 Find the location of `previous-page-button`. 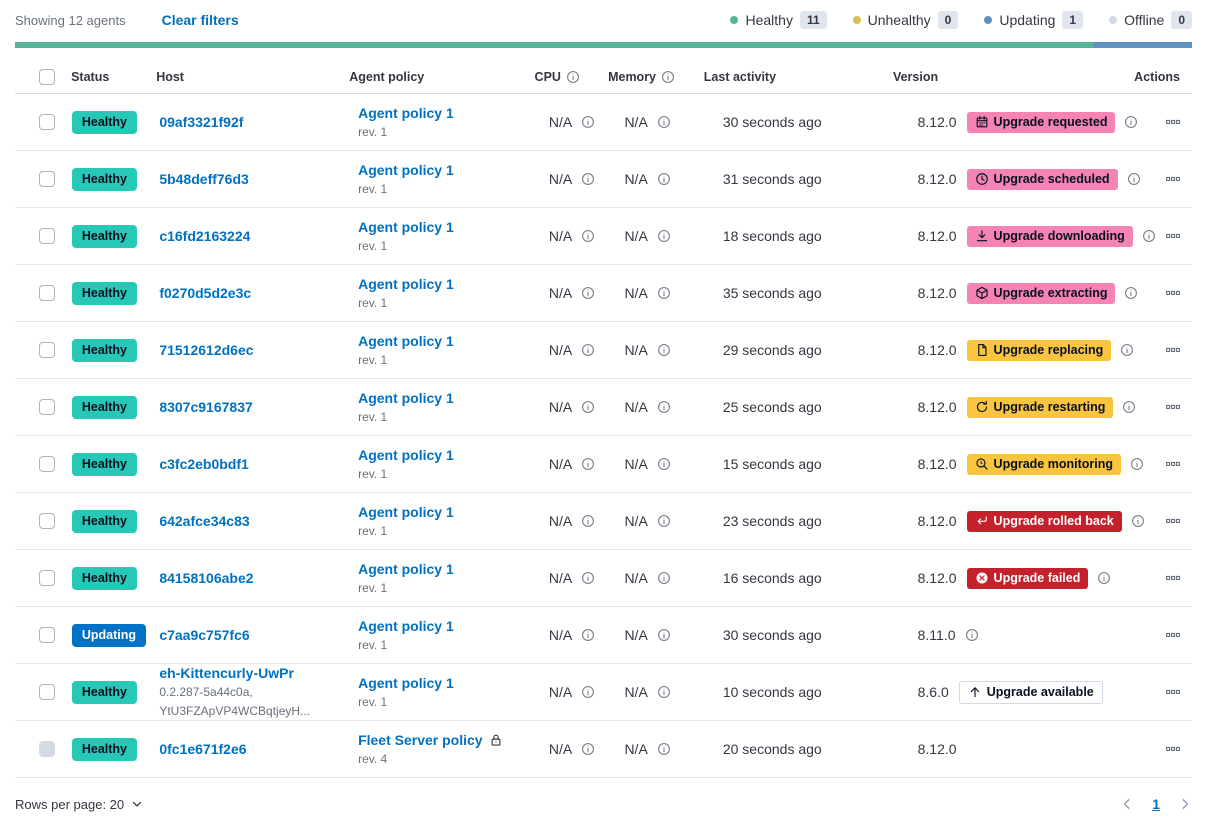

previous-page-button is located at coordinates (1127, 804).